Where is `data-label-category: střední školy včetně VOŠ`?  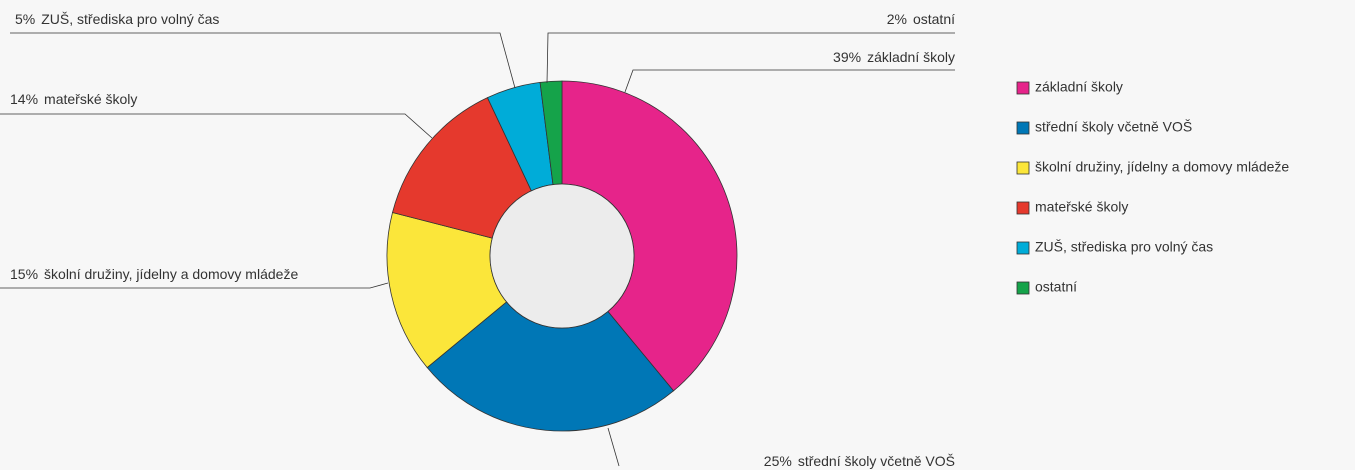 data-label-category: střední školy včetně VOŠ is located at coordinates (876, 461).